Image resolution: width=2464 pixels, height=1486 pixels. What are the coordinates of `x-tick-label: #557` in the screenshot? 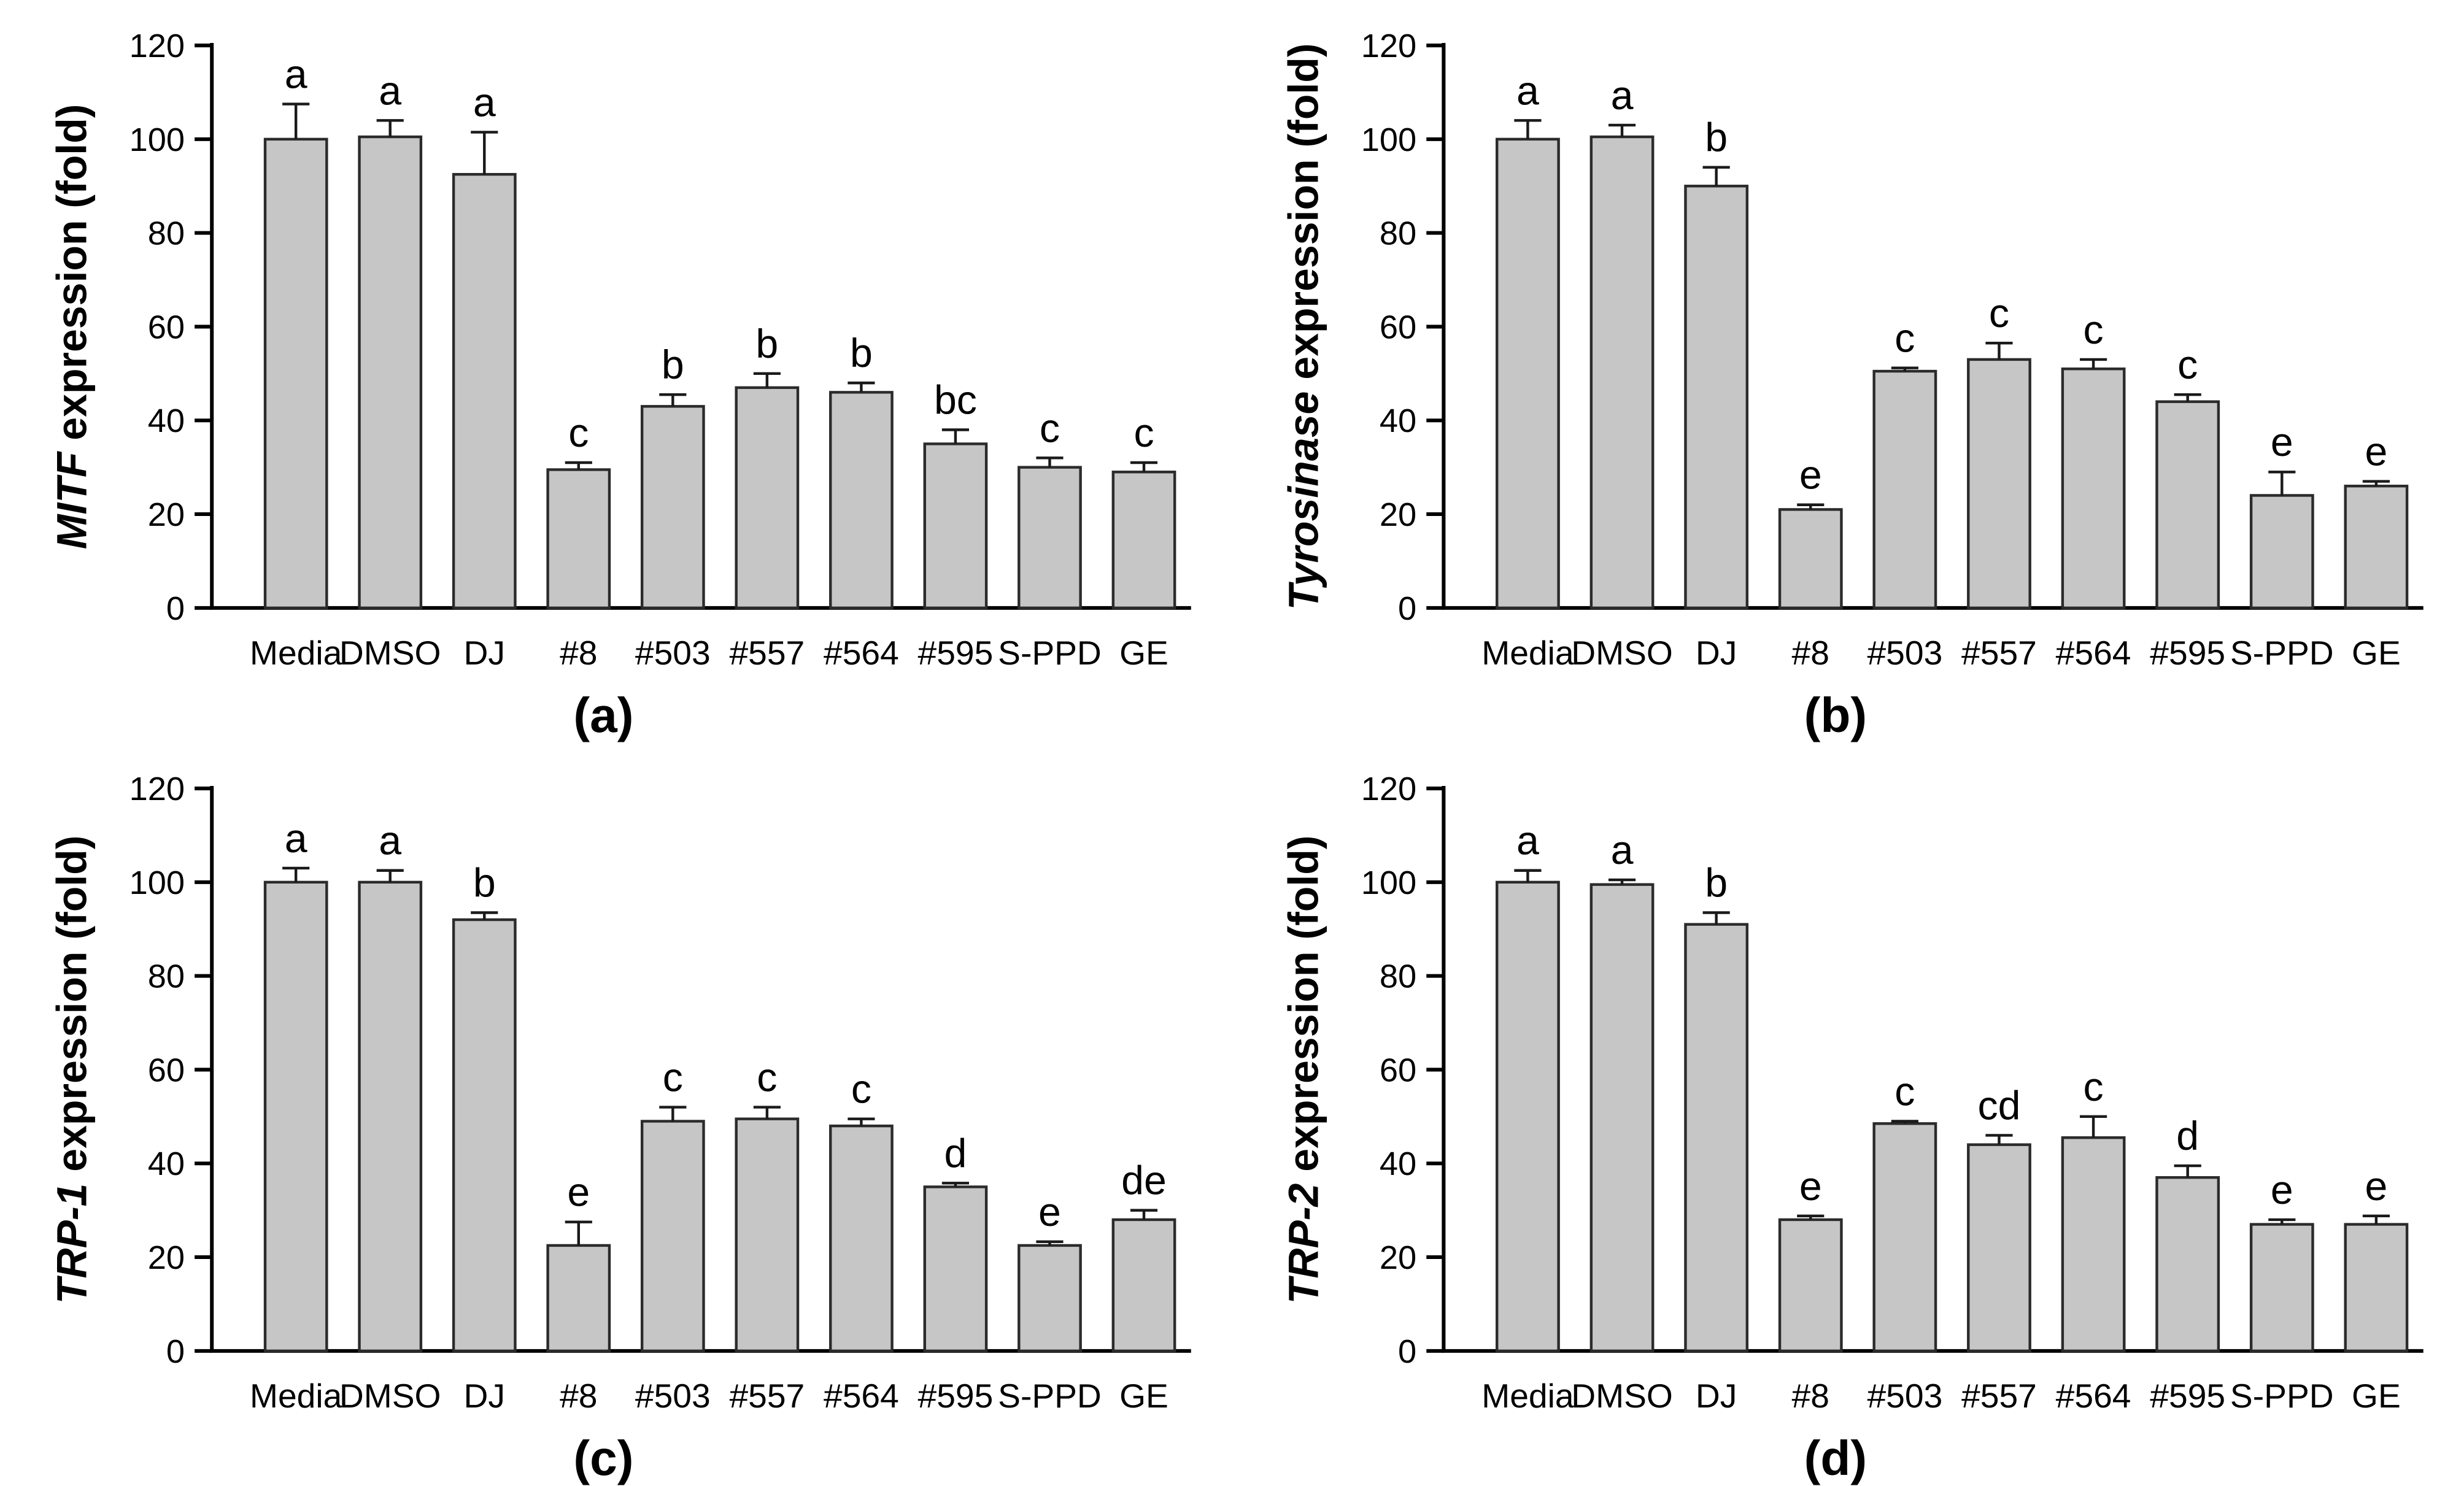 It's located at (767, 1396).